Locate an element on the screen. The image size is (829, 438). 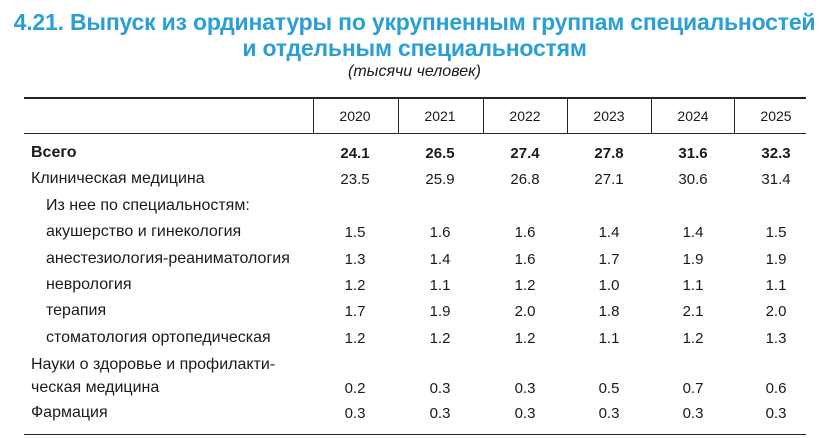
table-row: Из нее по специальностям: is located at coordinates (414, 210).